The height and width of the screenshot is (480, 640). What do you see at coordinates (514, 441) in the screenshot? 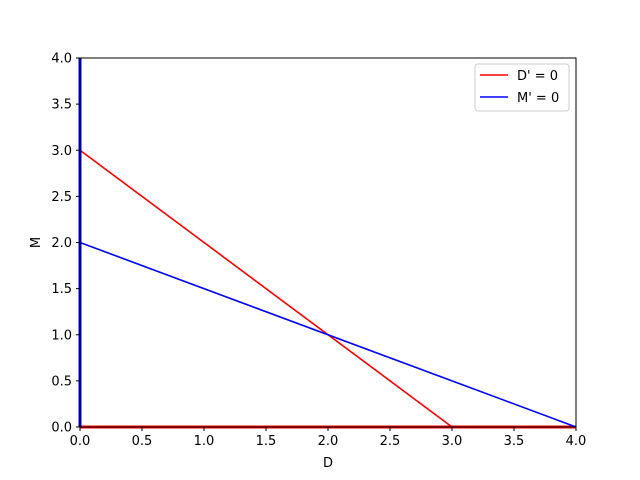
I see `x-tick-label: 3.5` at bounding box center [514, 441].